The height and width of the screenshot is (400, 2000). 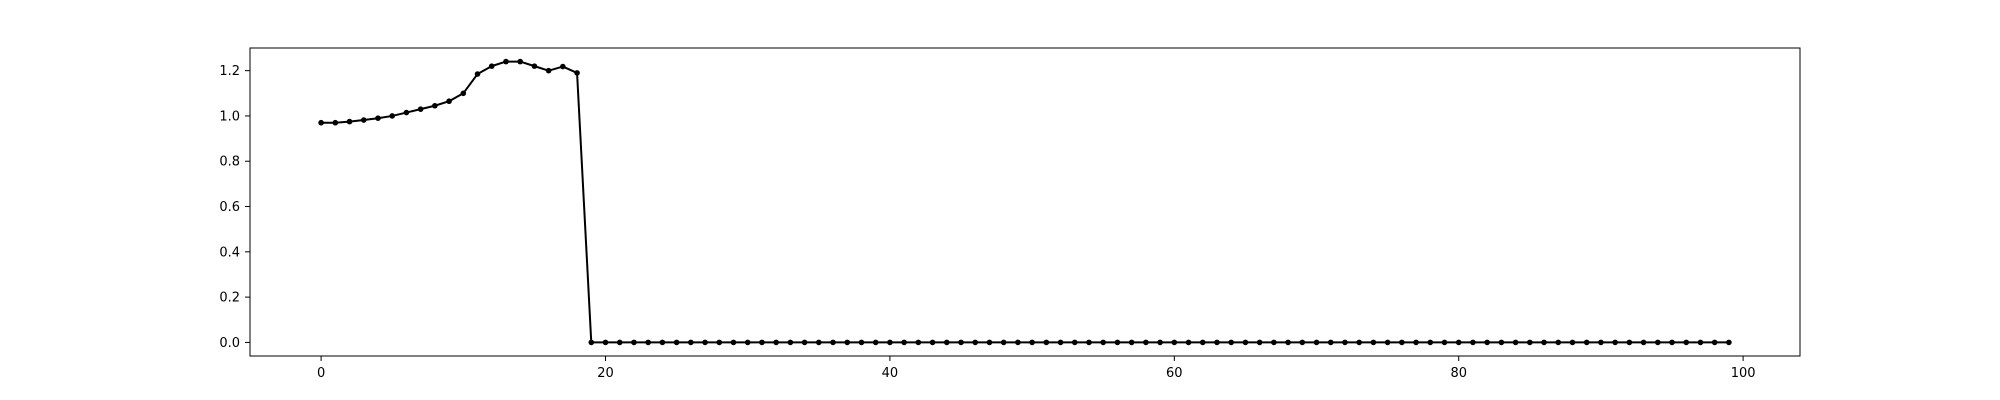 I want to click on x-tick-label: 0, so click(x=321, y=373).